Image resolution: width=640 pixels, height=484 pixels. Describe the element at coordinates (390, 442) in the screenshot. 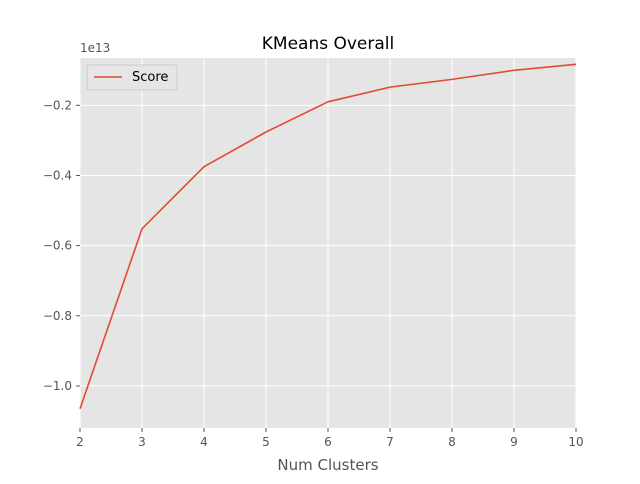

I see `x-tick-label: 7` at that location.